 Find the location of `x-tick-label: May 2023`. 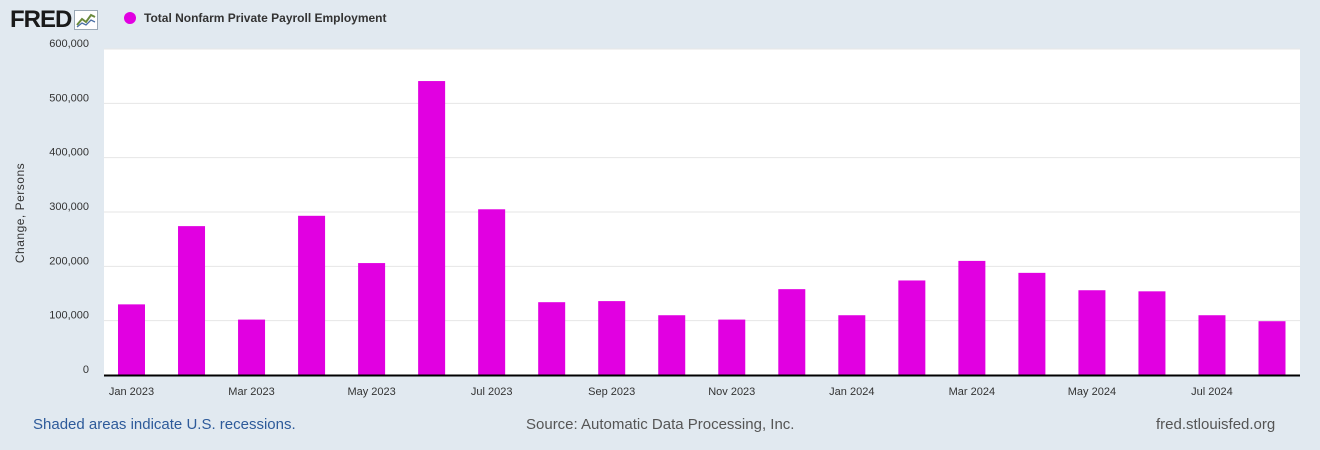

x-tick-label: May 2023 is located at coordinates (371, 392).